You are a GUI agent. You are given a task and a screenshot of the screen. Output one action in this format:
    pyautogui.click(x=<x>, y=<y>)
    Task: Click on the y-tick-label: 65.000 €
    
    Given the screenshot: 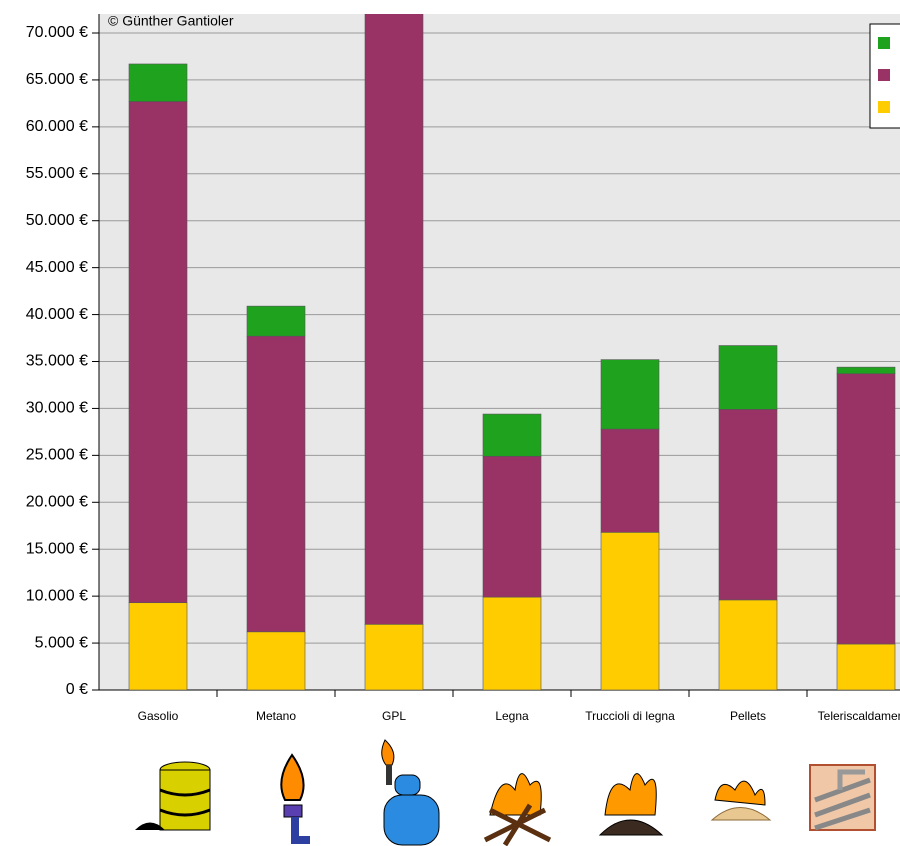 What is the action you would take?
    pyautogui.click(x=57, y=79)
    